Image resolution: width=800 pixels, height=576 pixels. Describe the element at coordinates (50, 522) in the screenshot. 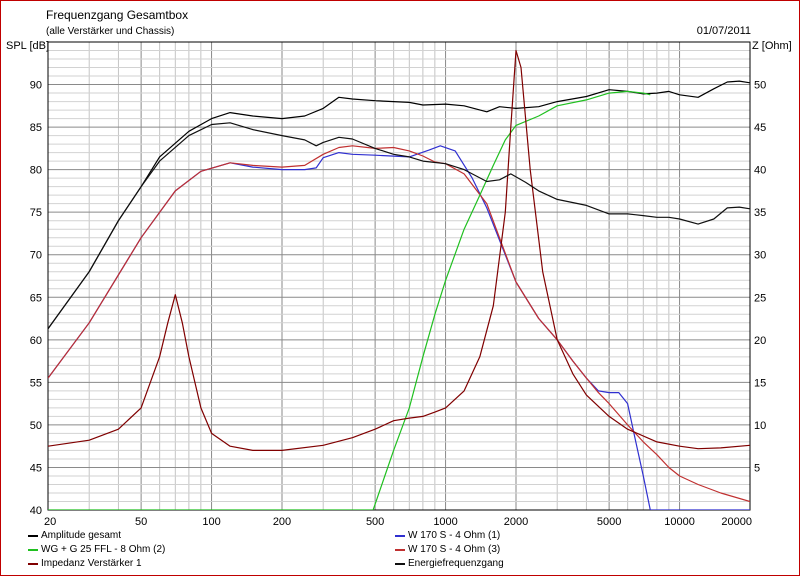

I see `x-tick-label: 20` at that location.